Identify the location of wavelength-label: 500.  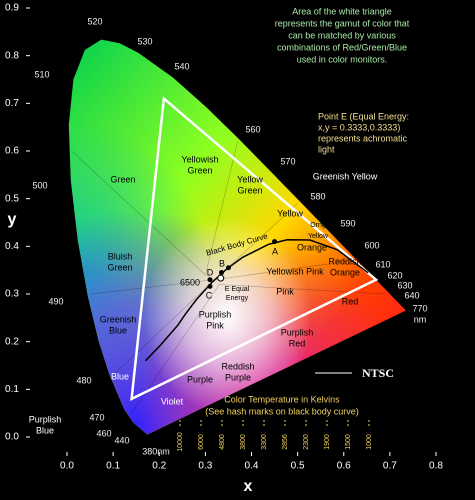
(39, 185).